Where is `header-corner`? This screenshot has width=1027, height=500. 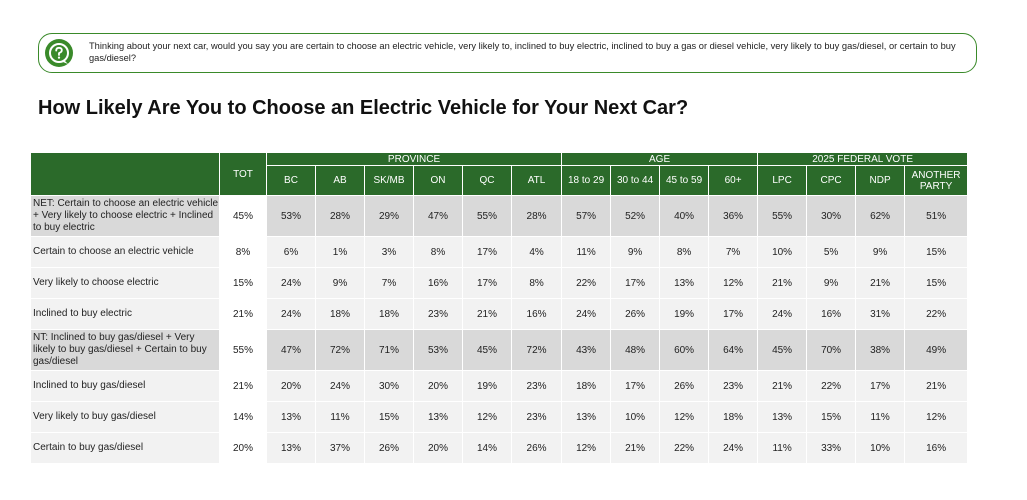
header-corner is located at coordinates (125, 174).